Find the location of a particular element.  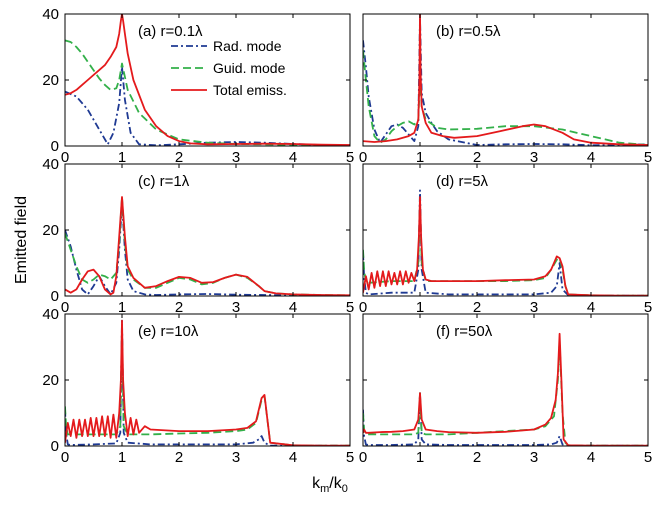

panel-d: 0 1 2 3 4 5 (d) r=5λ is located at coordinates (505, 239).